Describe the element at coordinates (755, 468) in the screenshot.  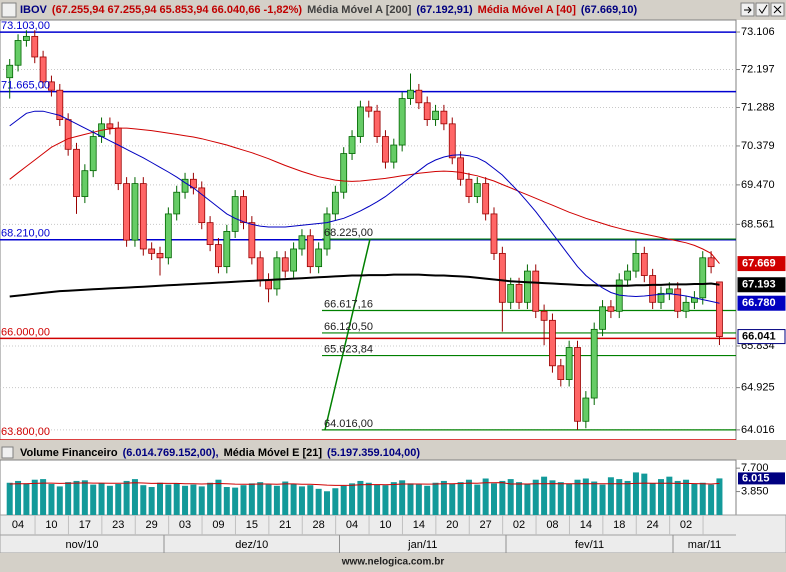
I see `y-tick-label: 7.700` at that location.